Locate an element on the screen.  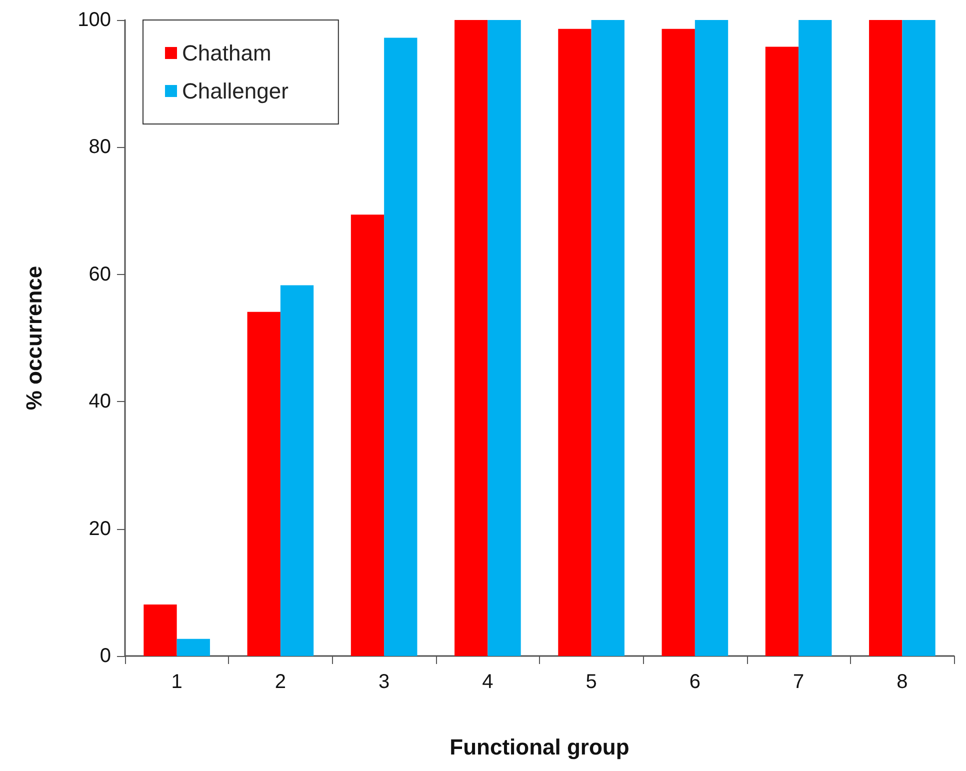
x-tick-label: 4 is located at coordinates (488, 682).